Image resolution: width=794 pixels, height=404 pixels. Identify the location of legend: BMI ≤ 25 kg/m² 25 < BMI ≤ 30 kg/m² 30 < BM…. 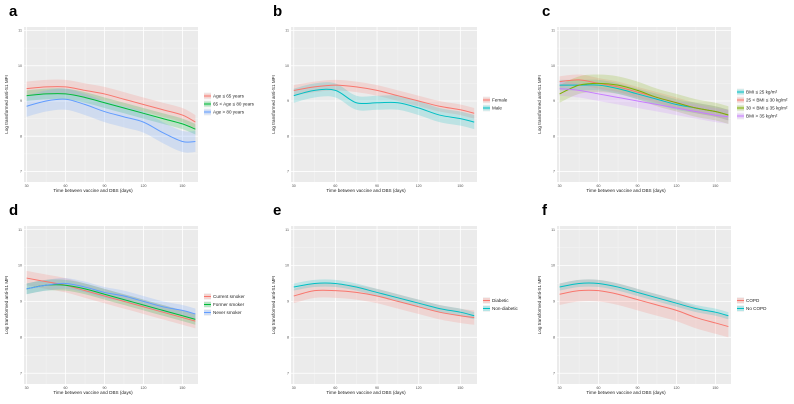
(762, 104).